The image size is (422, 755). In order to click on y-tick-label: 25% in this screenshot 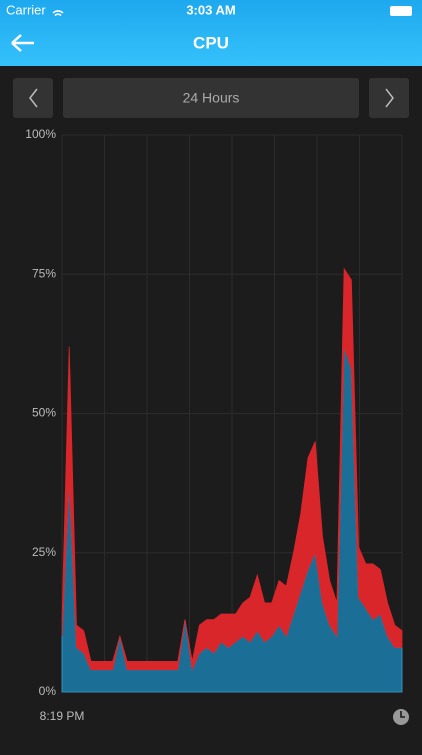, I will do `click(44, 552)`.